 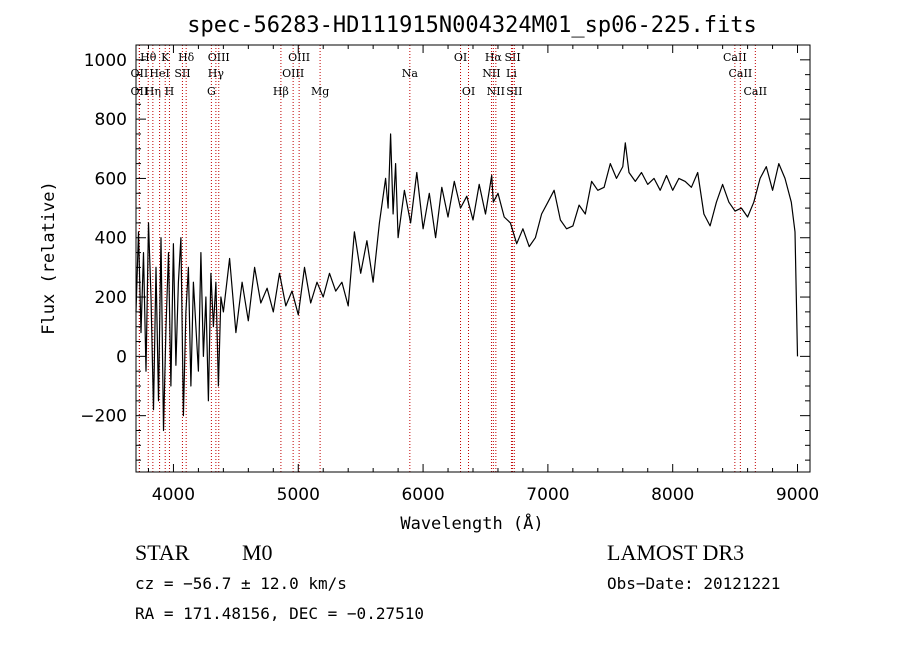 I want to click on line-label-8: Hδ, so click(x=186, y=57).